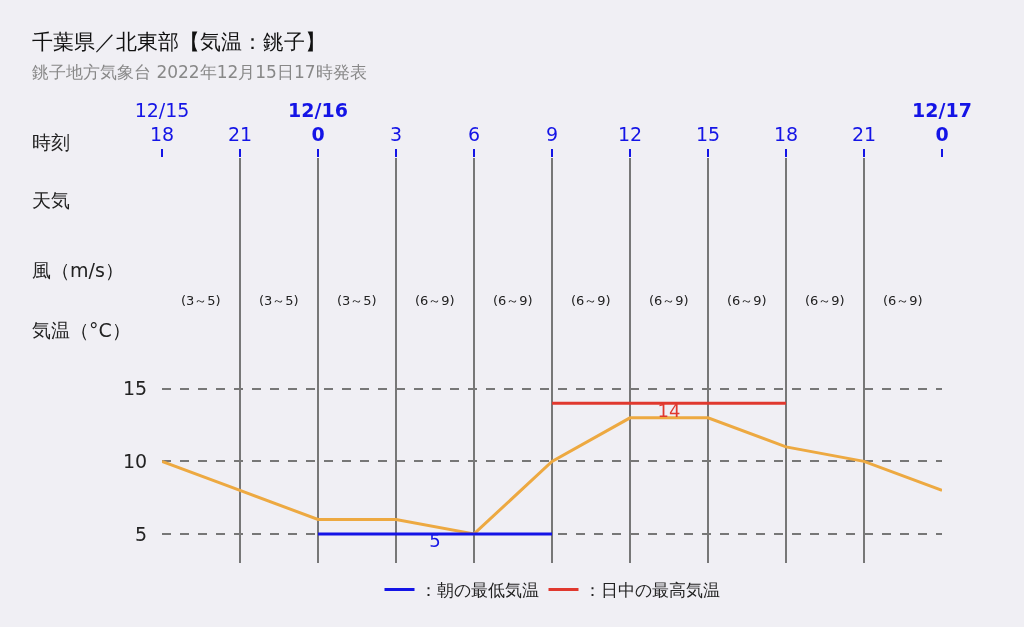  What do you see at coordinates (786, 134) in the screenshot?
I see `x-tick-label: 18` at bounding box center [786, 134].